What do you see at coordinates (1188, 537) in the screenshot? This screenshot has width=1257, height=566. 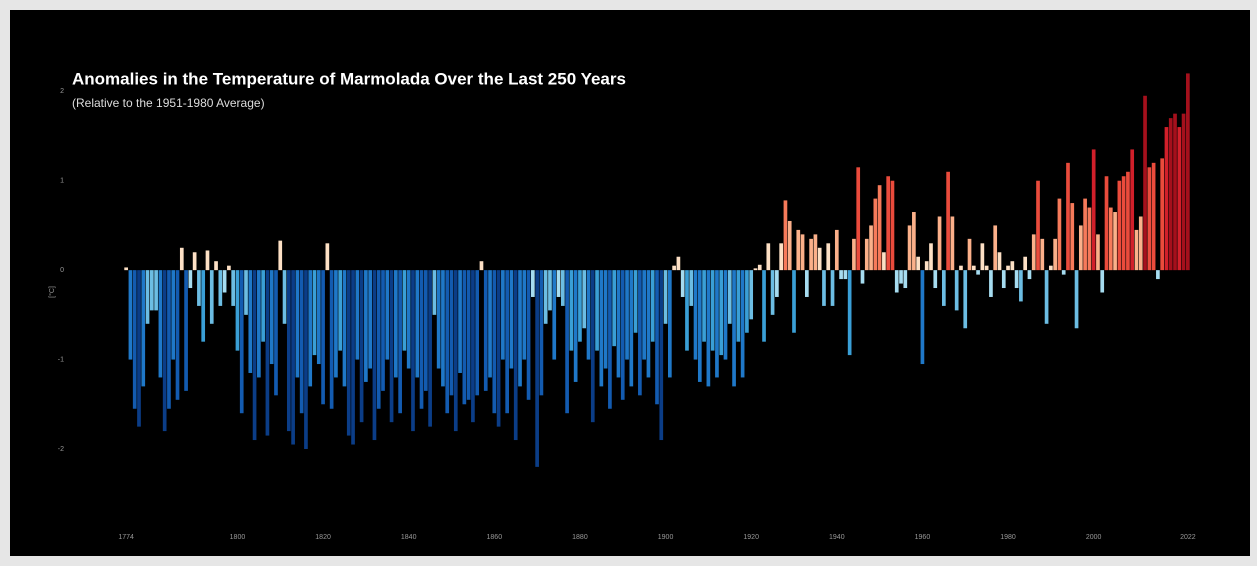 I see `x-tick-label: 2022` at bounding box center [1188, 537].